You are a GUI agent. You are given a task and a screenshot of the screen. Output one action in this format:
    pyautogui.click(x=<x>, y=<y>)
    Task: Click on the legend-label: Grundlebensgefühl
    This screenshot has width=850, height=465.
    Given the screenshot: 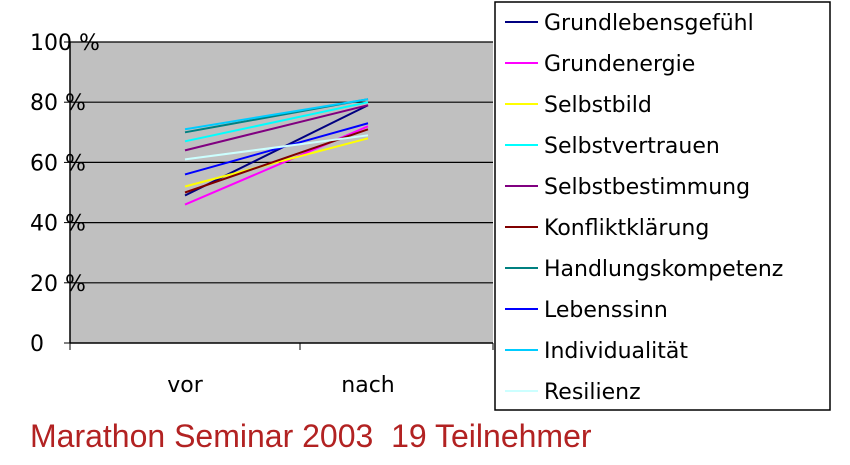 What is the action you would take?
    pyautogui.click(x=649, y=23)
    